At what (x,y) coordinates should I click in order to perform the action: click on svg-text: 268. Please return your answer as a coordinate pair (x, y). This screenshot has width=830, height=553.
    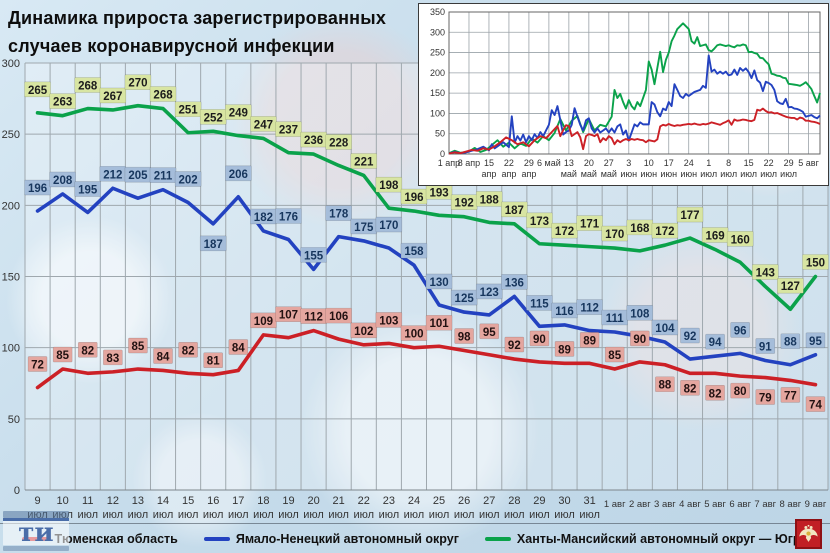
    Looking at the image, I should click on (88, 87).